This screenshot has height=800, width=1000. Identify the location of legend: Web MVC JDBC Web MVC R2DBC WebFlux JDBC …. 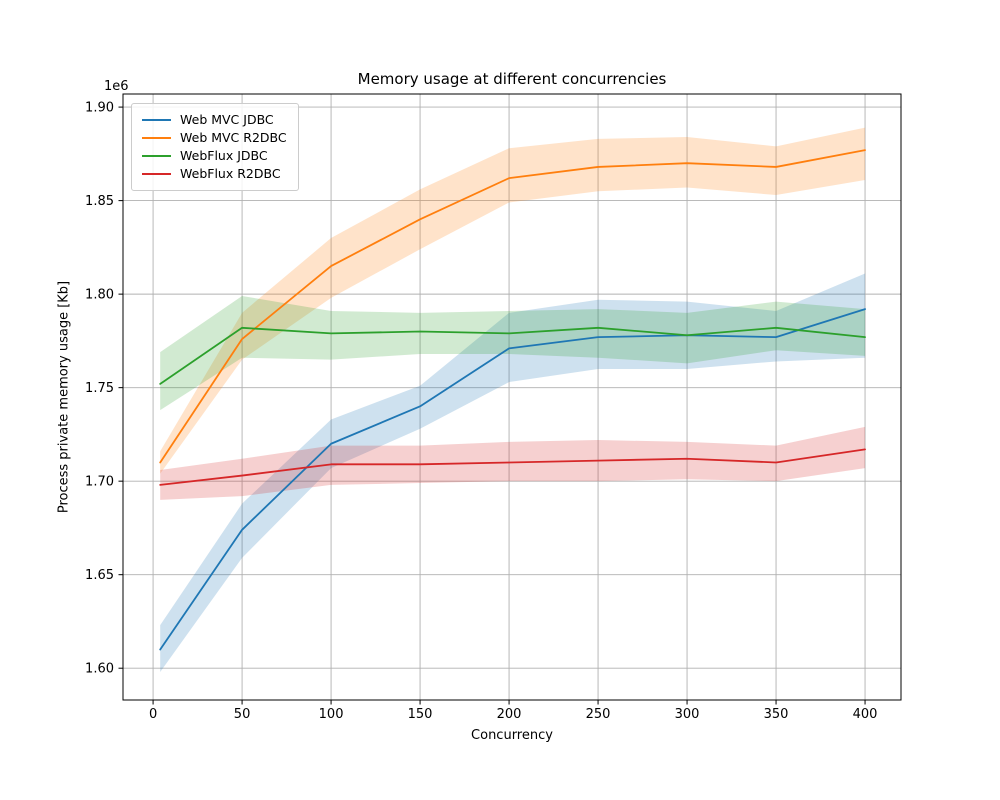
(215, 147).